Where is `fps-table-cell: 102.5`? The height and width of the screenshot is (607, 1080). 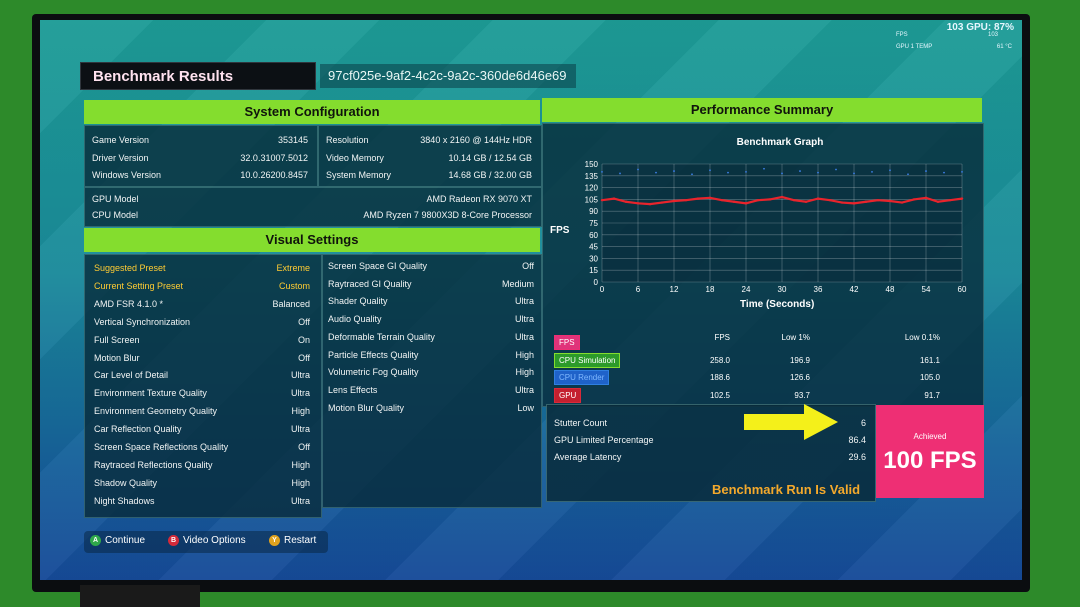 fps-table-cell: 102.5 is located at coordinates (719, 395).